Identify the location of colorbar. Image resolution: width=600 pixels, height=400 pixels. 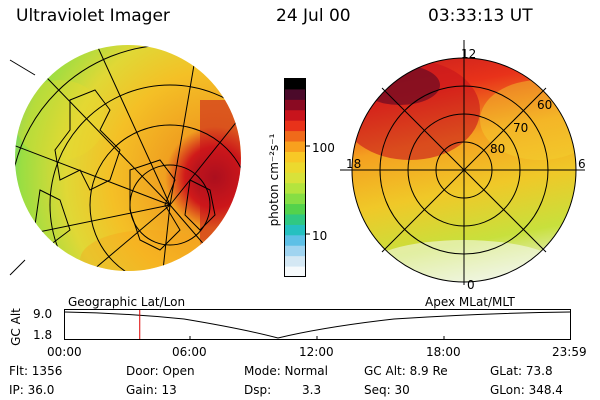
(297, 178).